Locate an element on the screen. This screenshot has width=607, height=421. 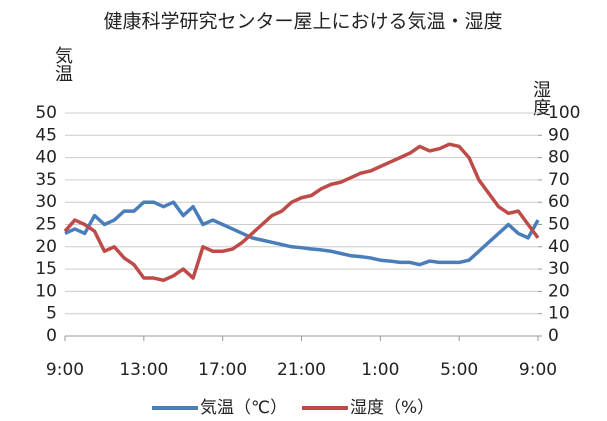
y2-tick-label: 50 is located at coordinates (559, 225).